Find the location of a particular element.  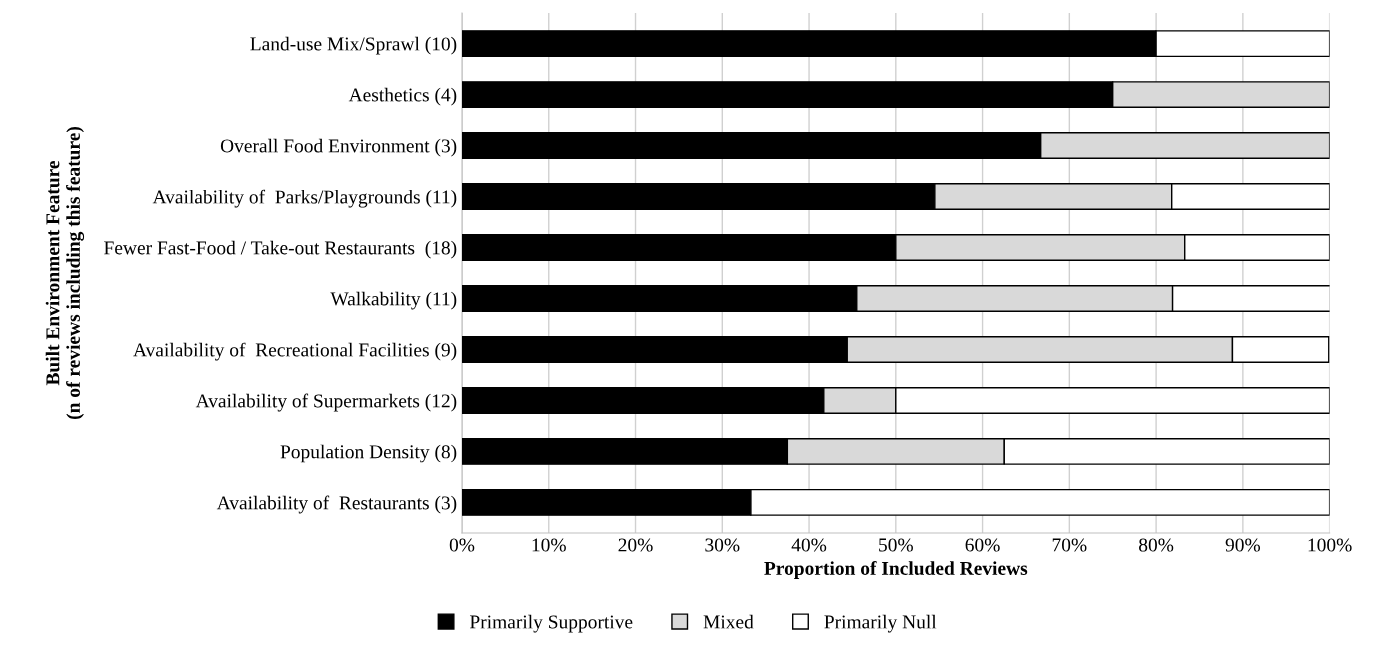

x-tick-label: 40% is located at coordinates (809, 545).